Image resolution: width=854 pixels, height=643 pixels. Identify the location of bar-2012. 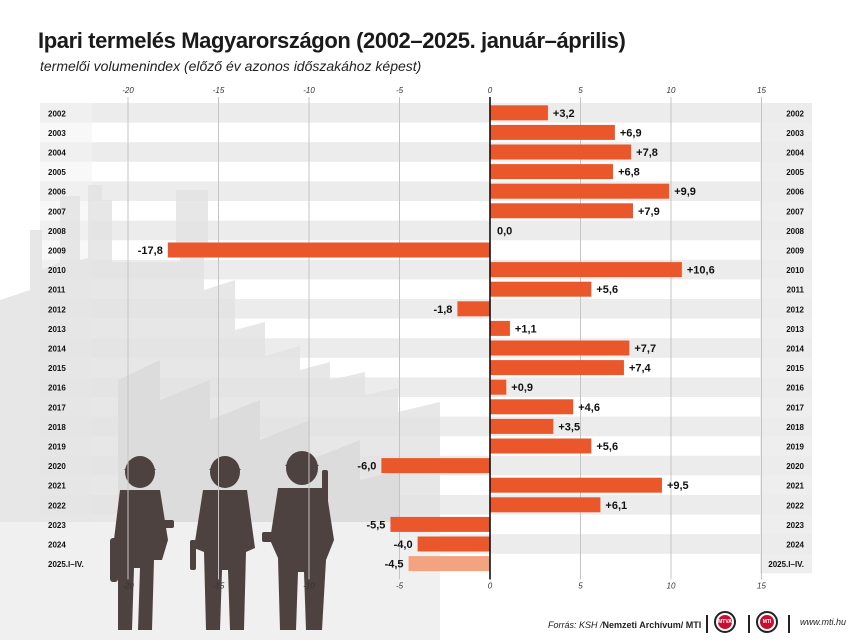
(473, 309).